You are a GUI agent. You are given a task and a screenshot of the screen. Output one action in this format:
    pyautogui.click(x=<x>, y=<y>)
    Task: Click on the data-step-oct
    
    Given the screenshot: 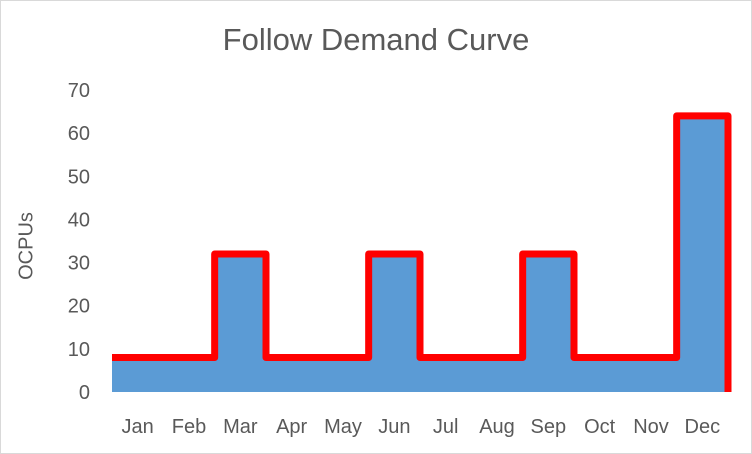 What is the action you would take?
    pyautogui.click(x=599, y=374)
    